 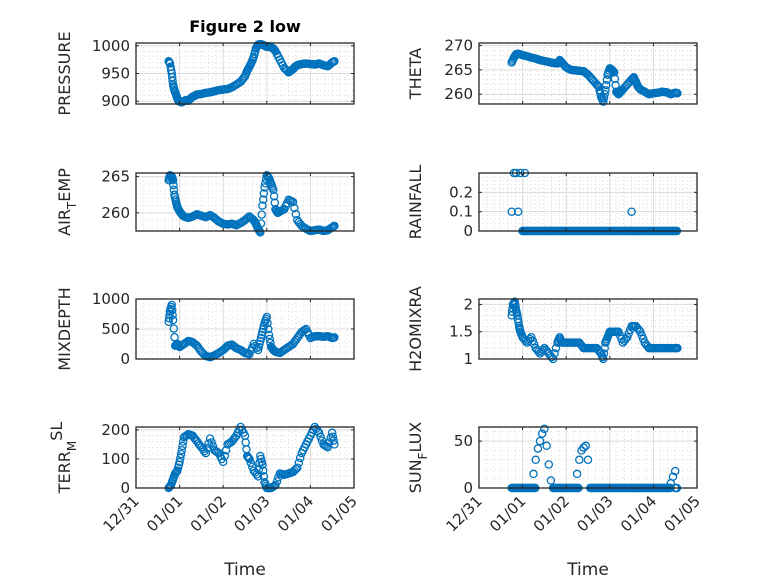 I want to click on y-tick-label: 270, so click(x=458, y=45).